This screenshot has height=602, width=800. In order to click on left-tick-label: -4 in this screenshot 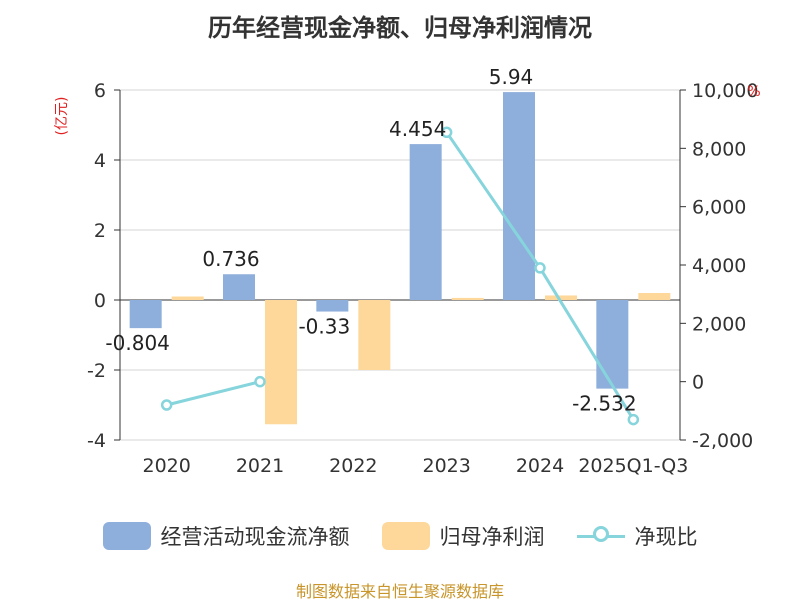, I will do `click(96, 441)`.